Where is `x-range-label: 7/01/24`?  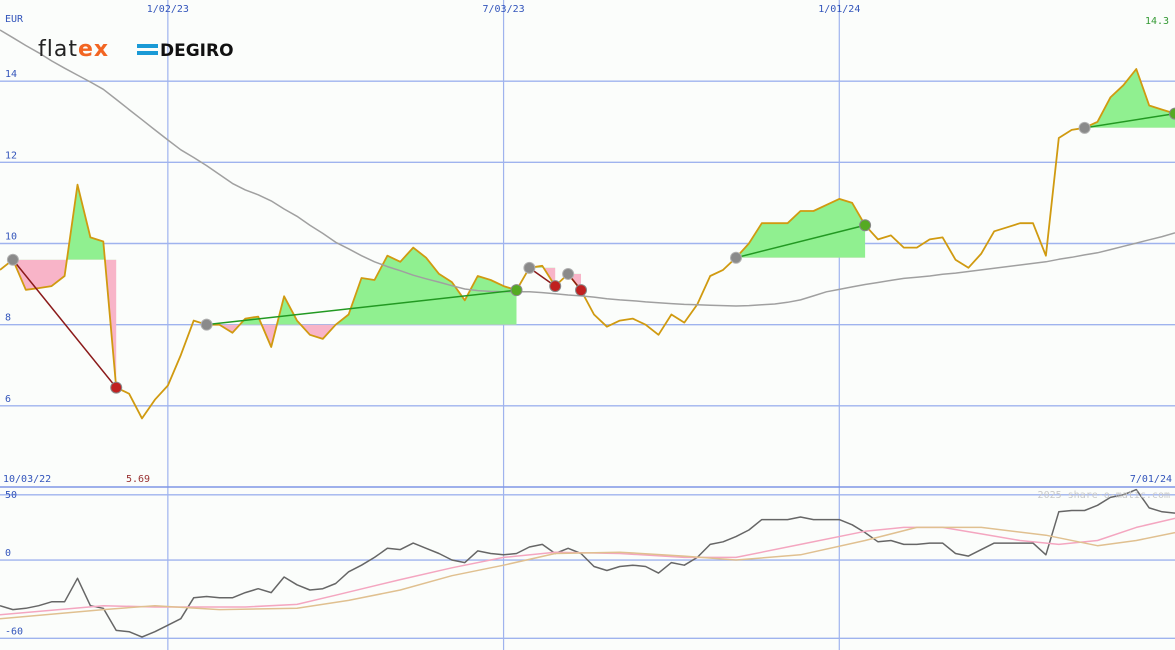
x-range-label: 7/01/24 is located at coordinates (1151, 479).